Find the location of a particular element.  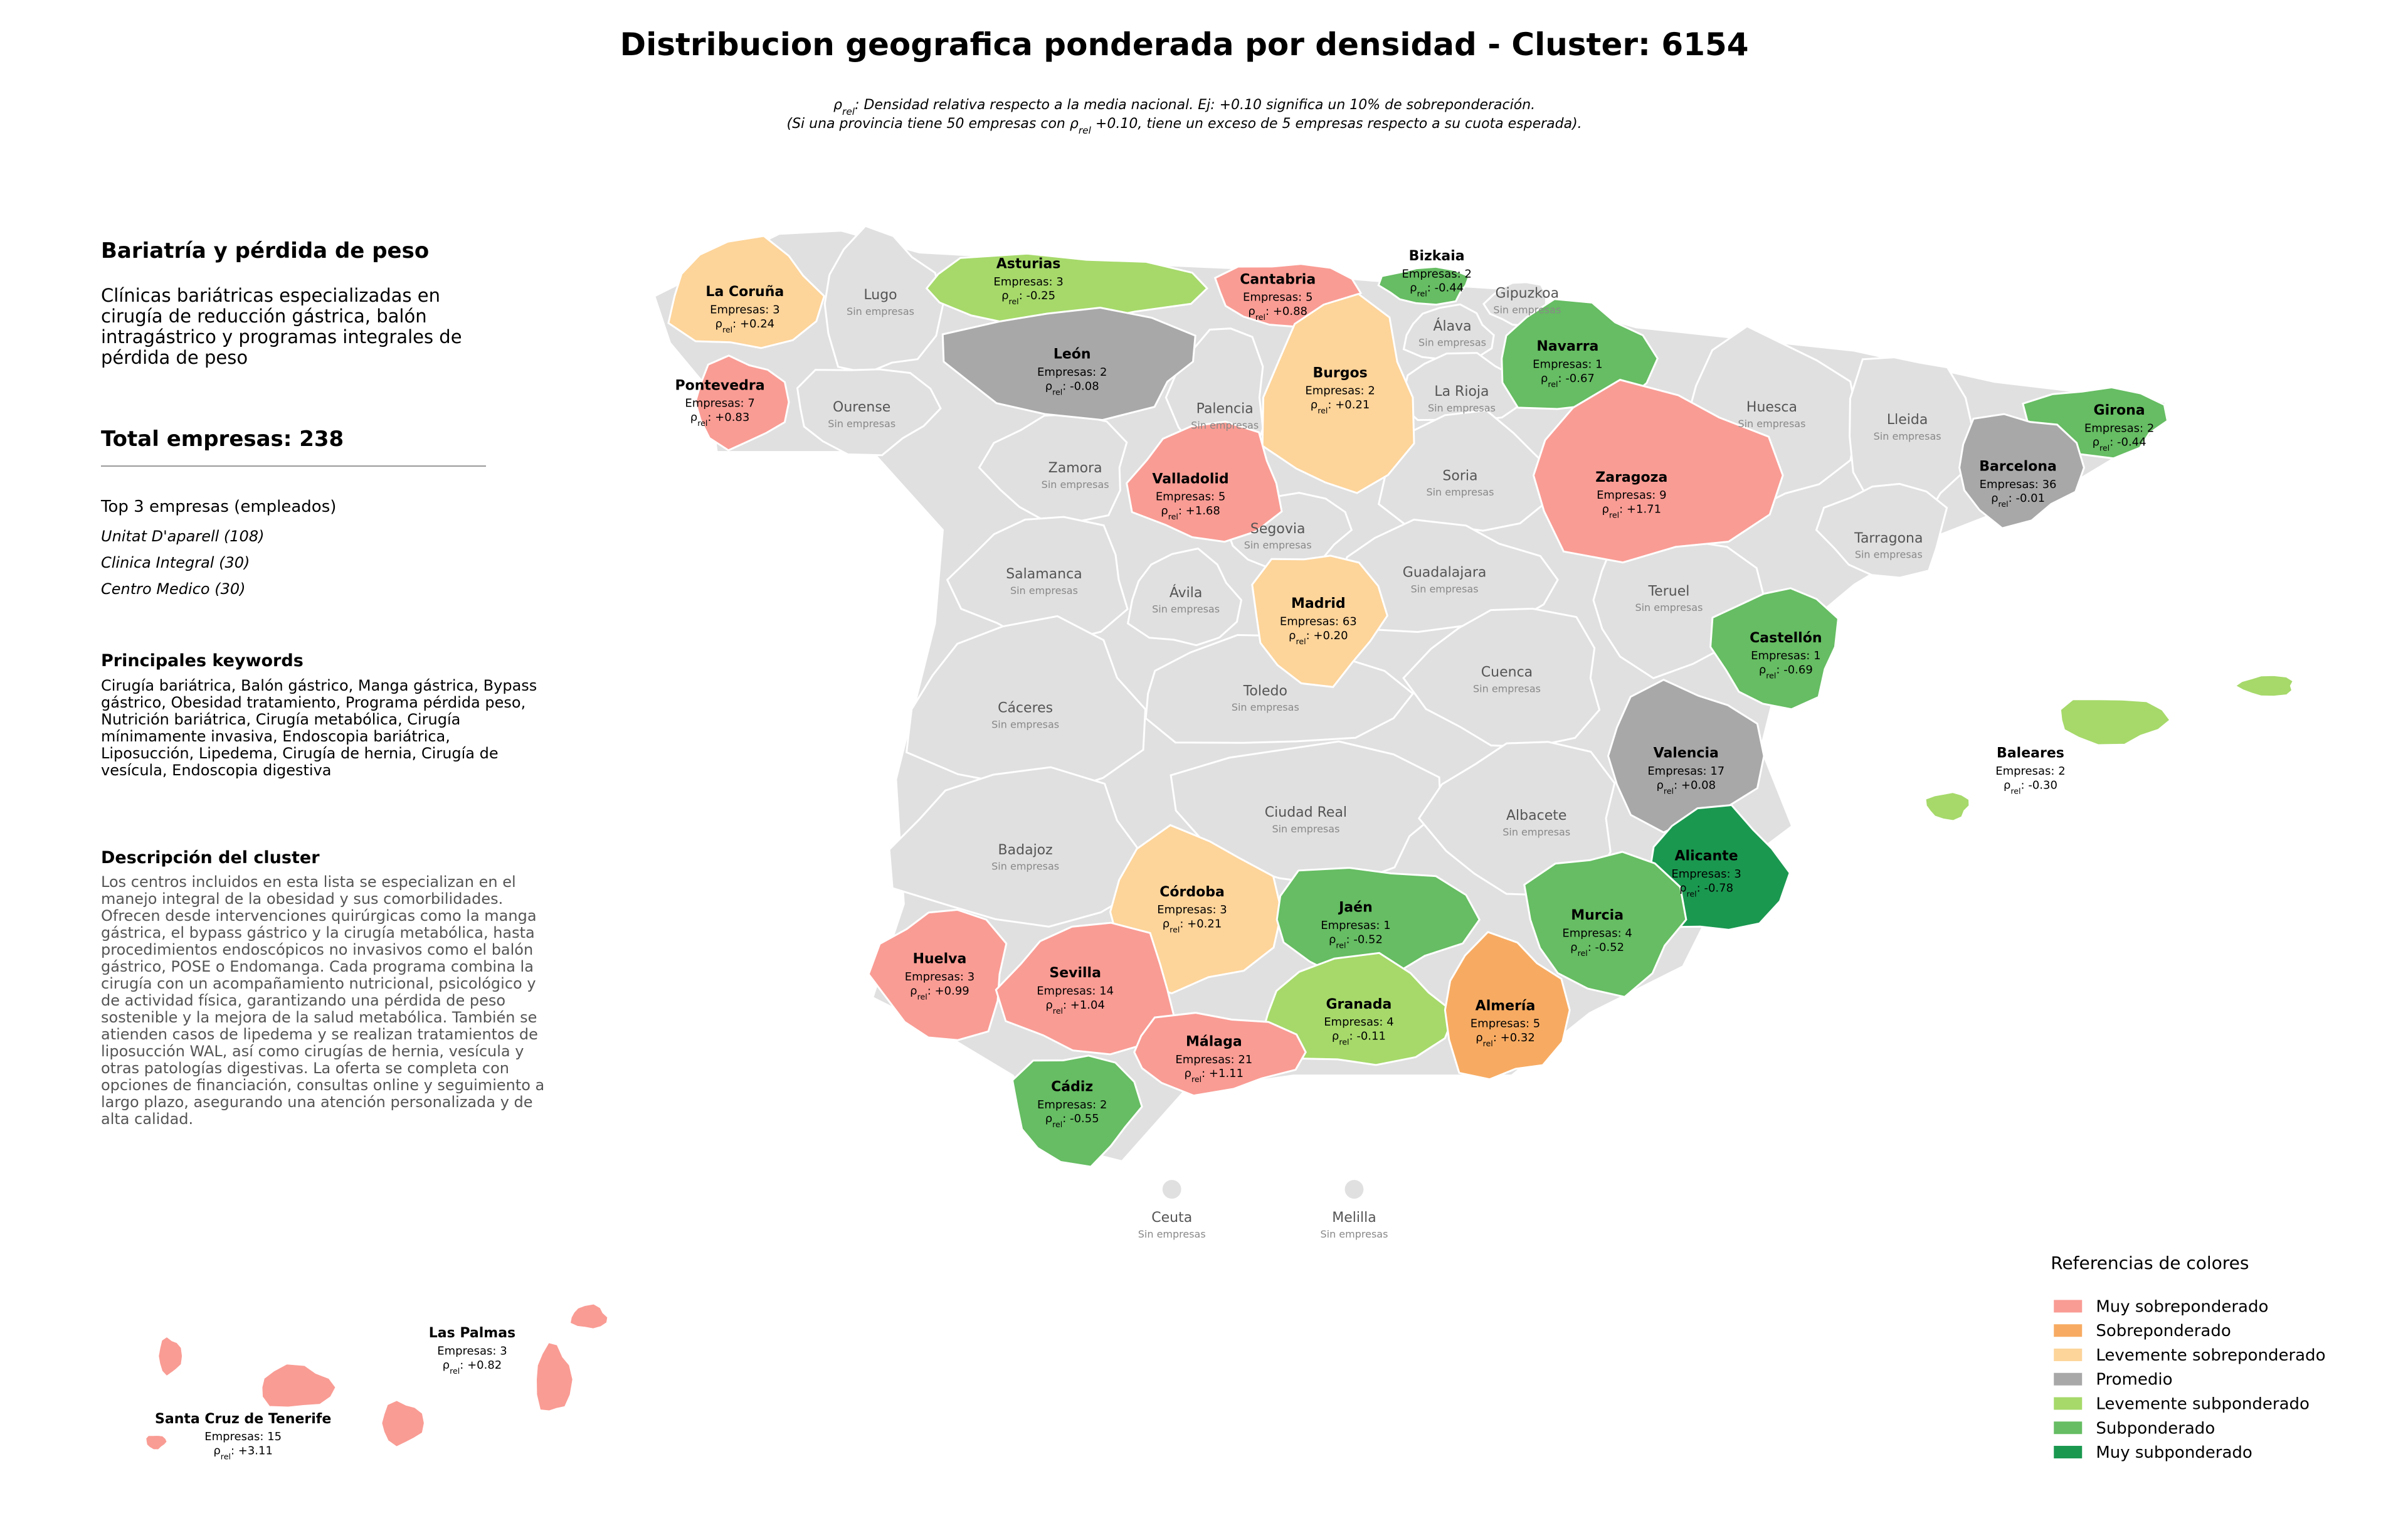

legend-title: Referencias de colores is located at coordinates (2150, 1263).